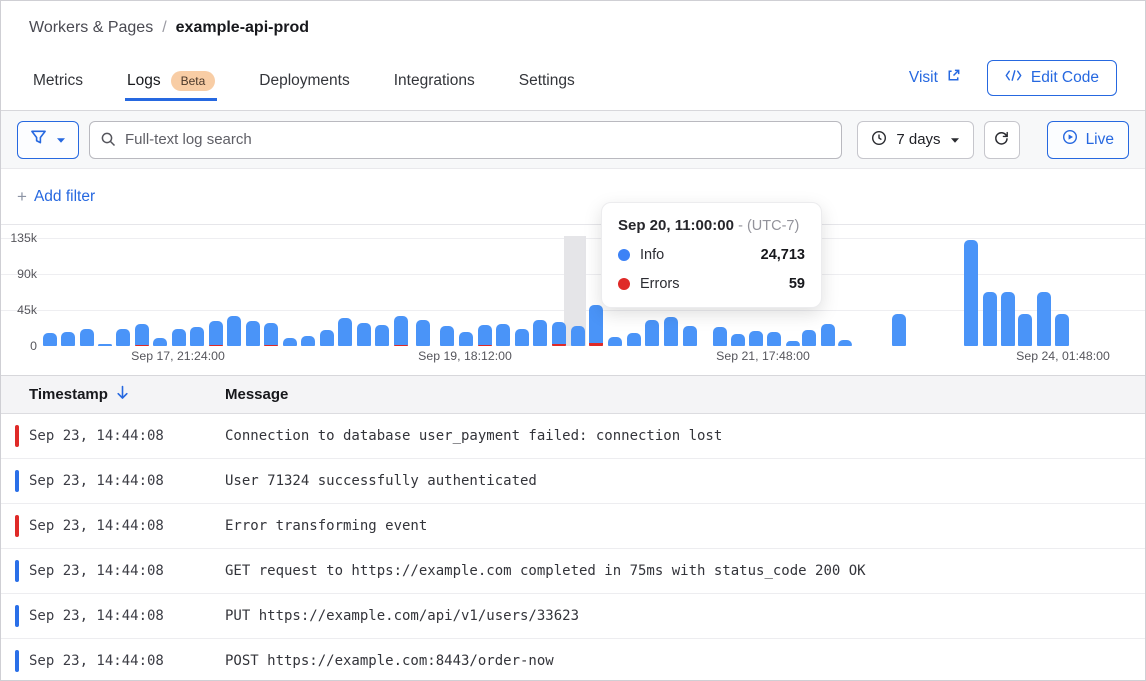 The width and height of the screenshot is (1146, 681). I want to click on tooltip-info-row: Info 24,713, so click(711, 255).